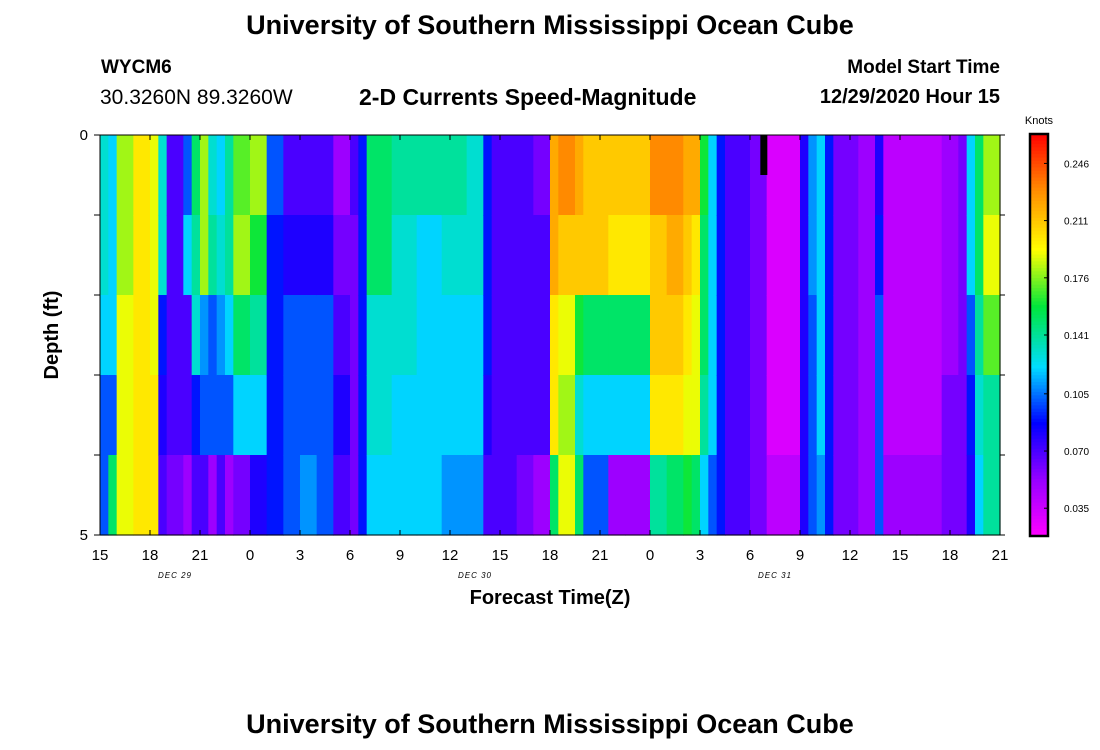  What do you see at coordinates (450, 555) in the screenshot?
I see `x-tick-label: 12` at bounding box center [450, 555].